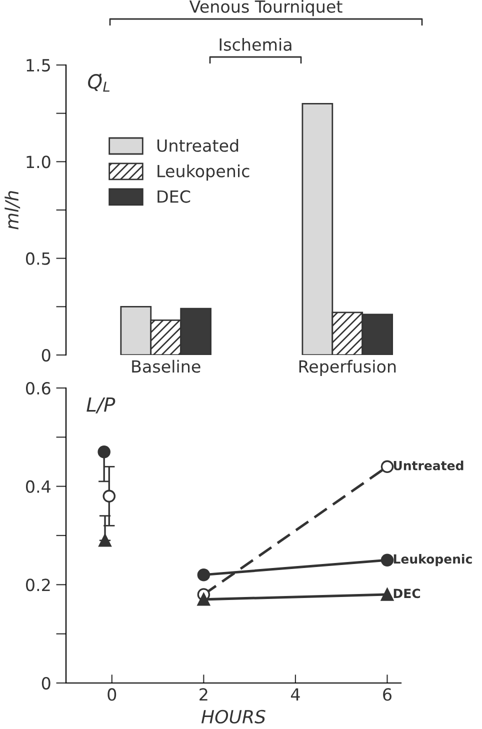  I want to click on y-axis-title: ml/h, so click(12, 210).